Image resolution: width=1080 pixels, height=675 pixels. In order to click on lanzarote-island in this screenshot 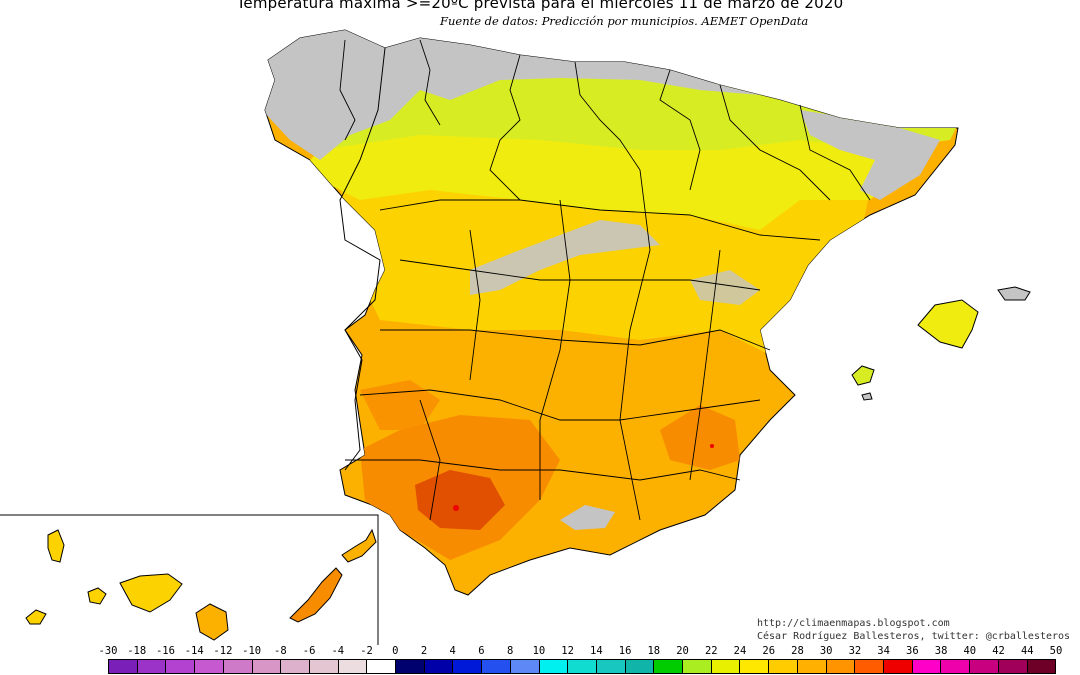, I will do `click(359, 545)`.